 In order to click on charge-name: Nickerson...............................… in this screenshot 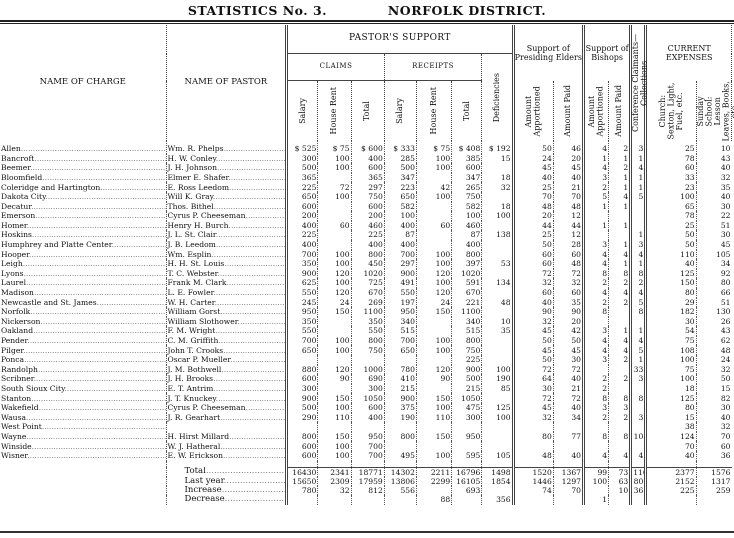, I will do `click(83, 322)`.